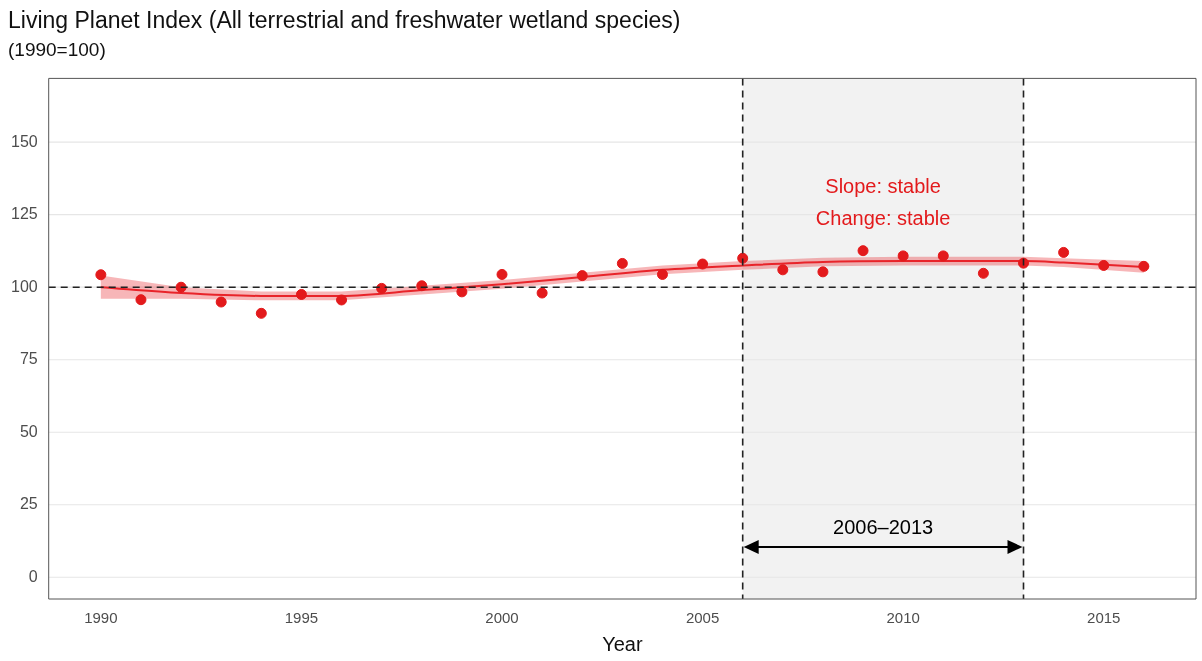 The image size is (1202, 661). I want to click on x-tick-label: 1995, so click(301, 618).